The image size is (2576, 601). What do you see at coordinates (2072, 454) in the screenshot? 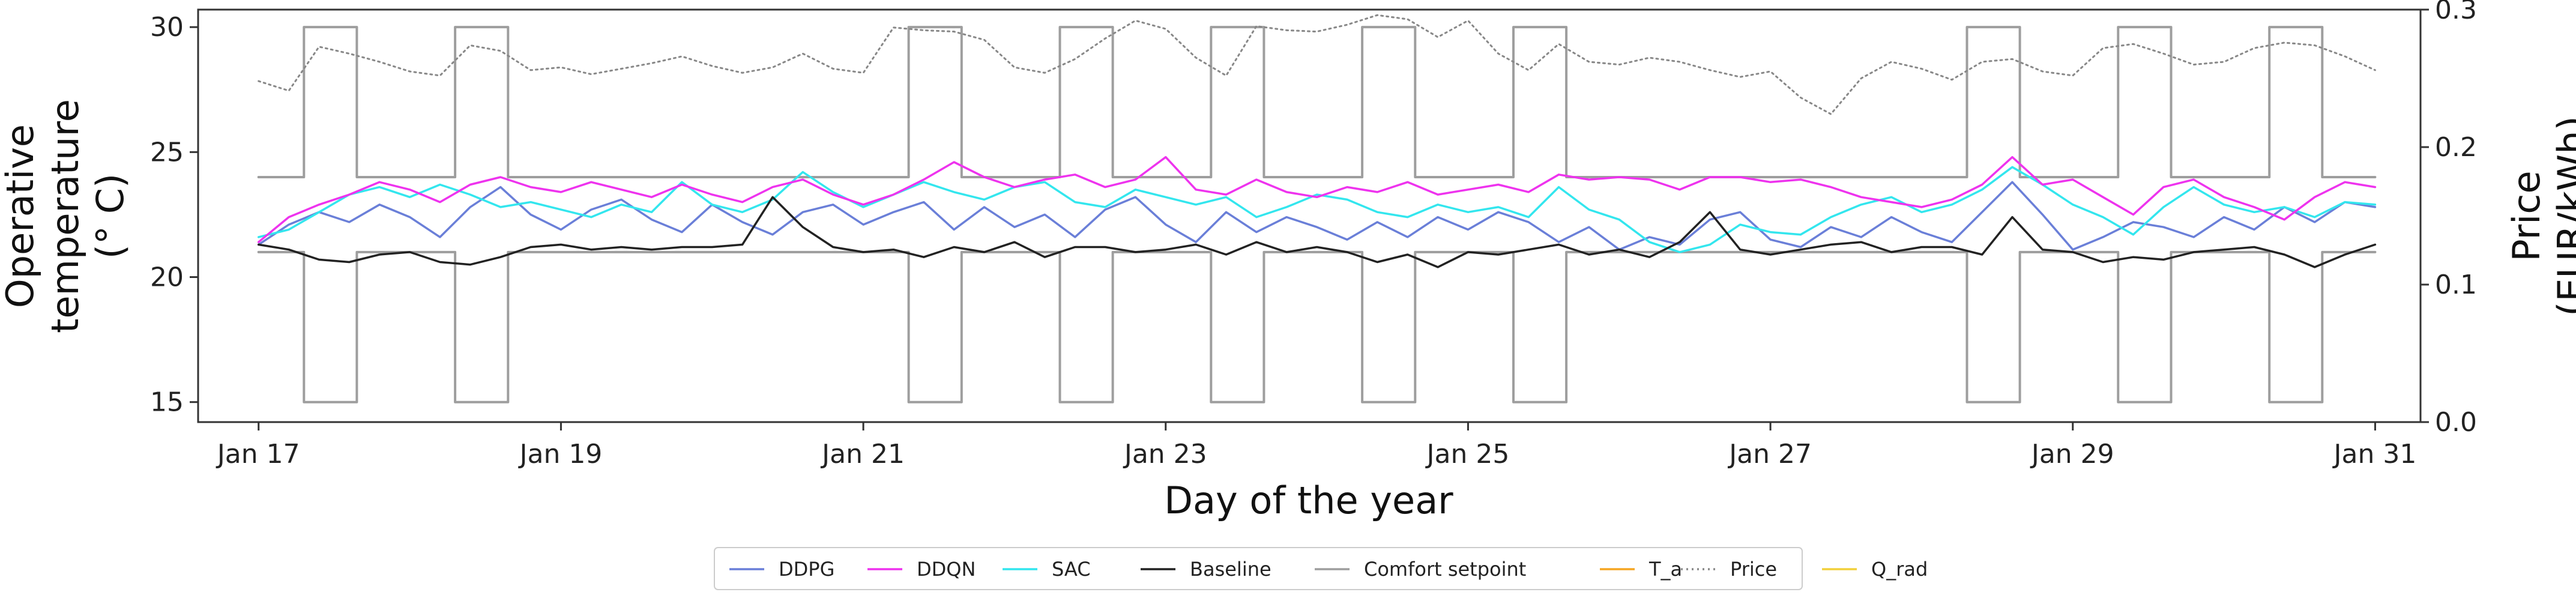
I see `x-tick-label: Jan 29` at bounding box center [2072, 454].